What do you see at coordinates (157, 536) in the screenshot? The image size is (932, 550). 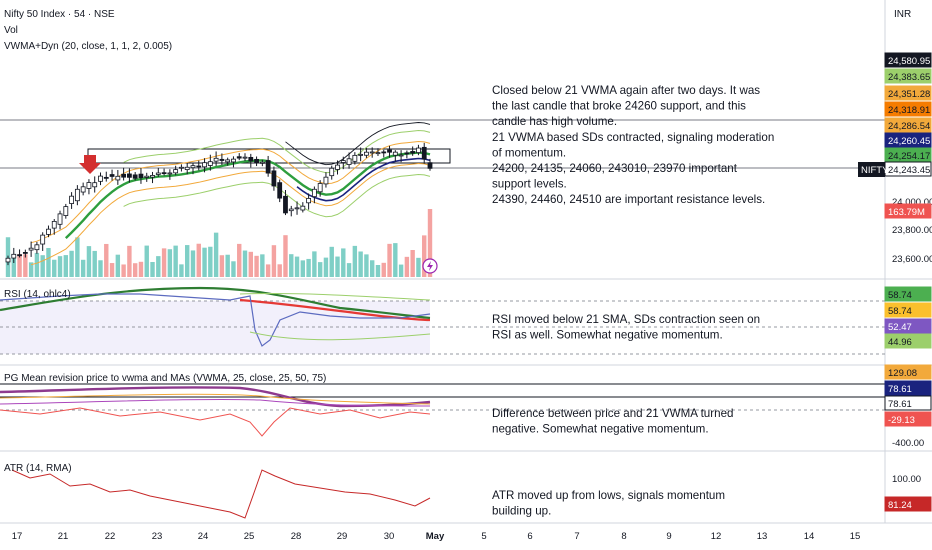 I see `x-tick-label: 23` at bounding box center [157, 536].